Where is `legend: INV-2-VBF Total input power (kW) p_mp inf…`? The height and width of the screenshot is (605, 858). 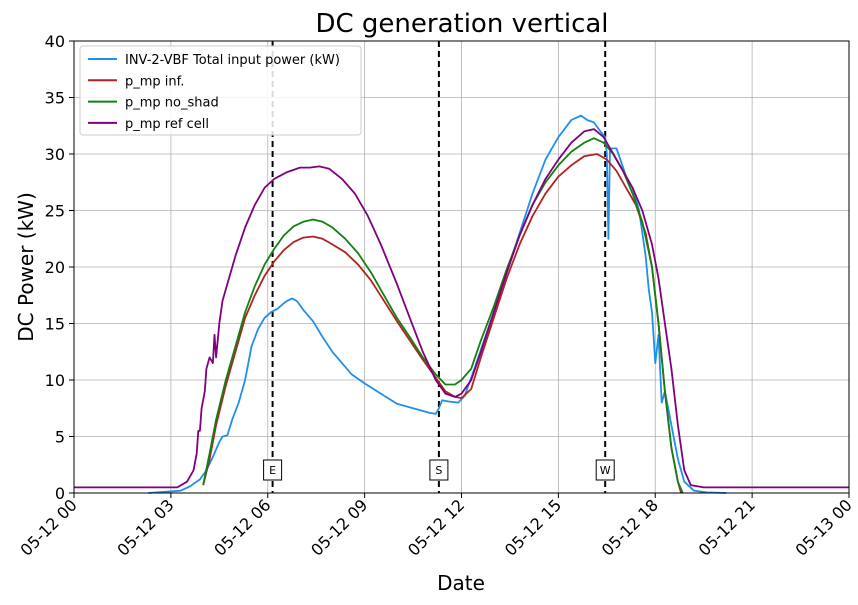 legend: INV-2-VBF Total input power (kW) p_mp inf… is located at coordinates (220, 90).